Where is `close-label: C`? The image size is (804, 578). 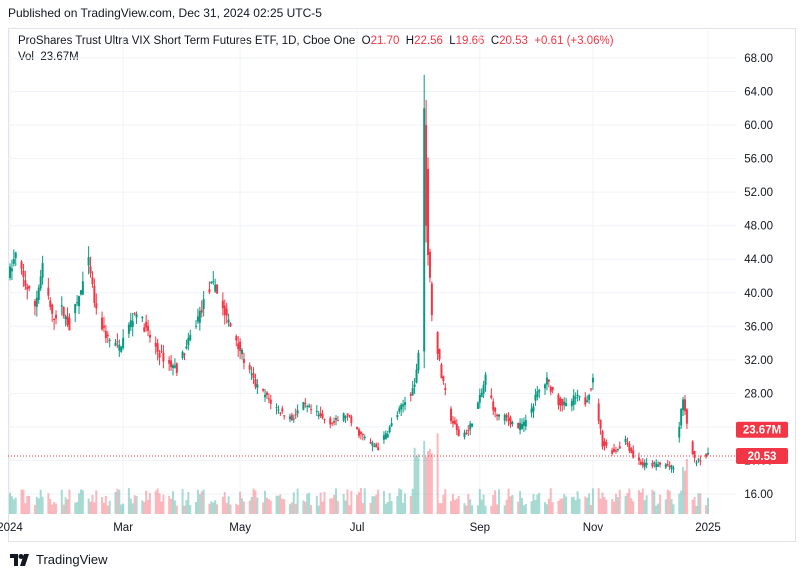 close-label: C is located at coordinates (495, 41).